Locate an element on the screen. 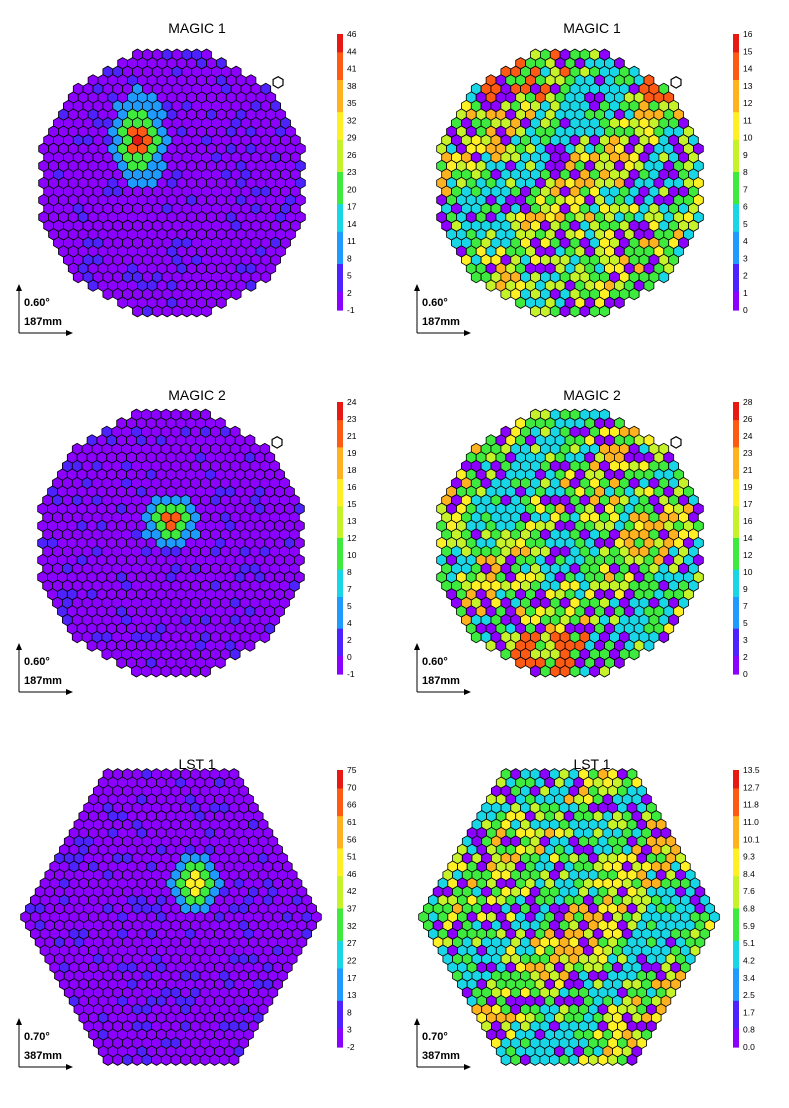  colorbar-tick-label: 5 is located at coordinates (349, 276).